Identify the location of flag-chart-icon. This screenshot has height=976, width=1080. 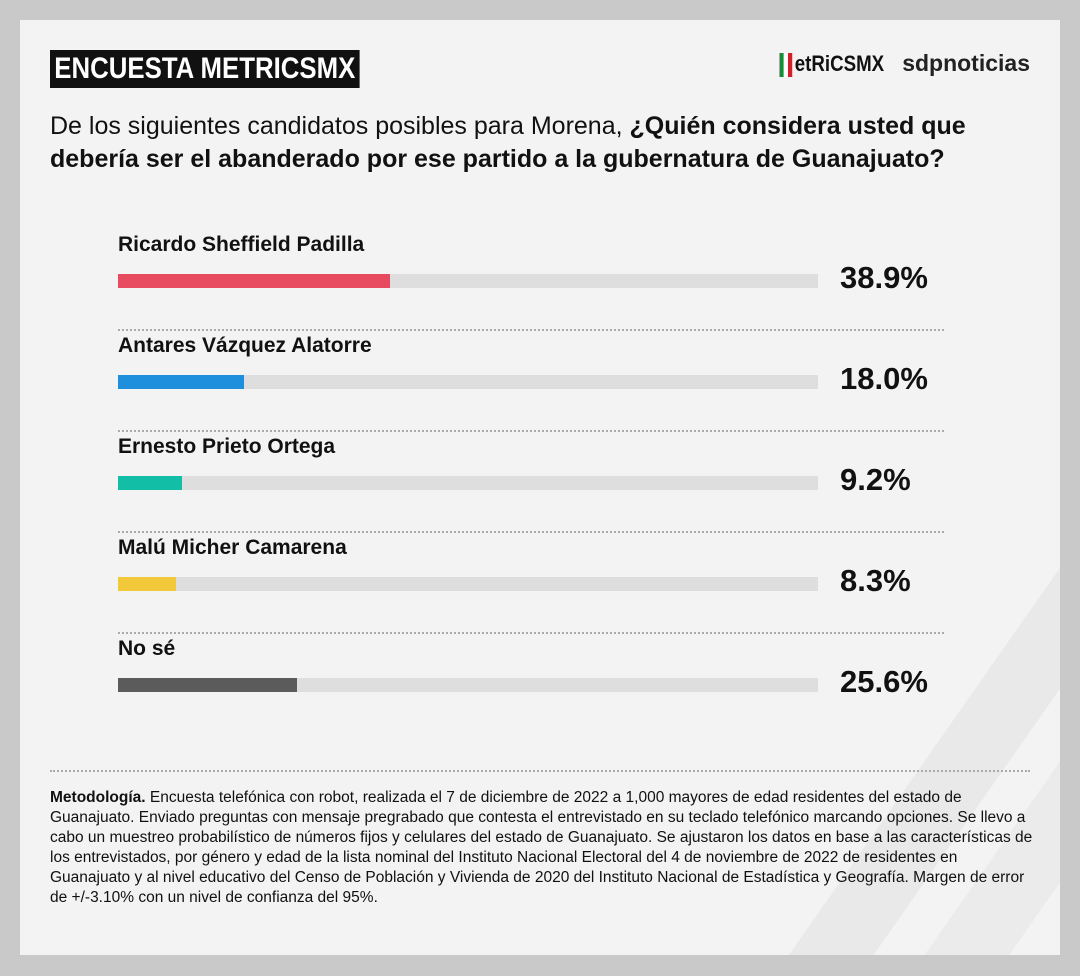
(786, 64).